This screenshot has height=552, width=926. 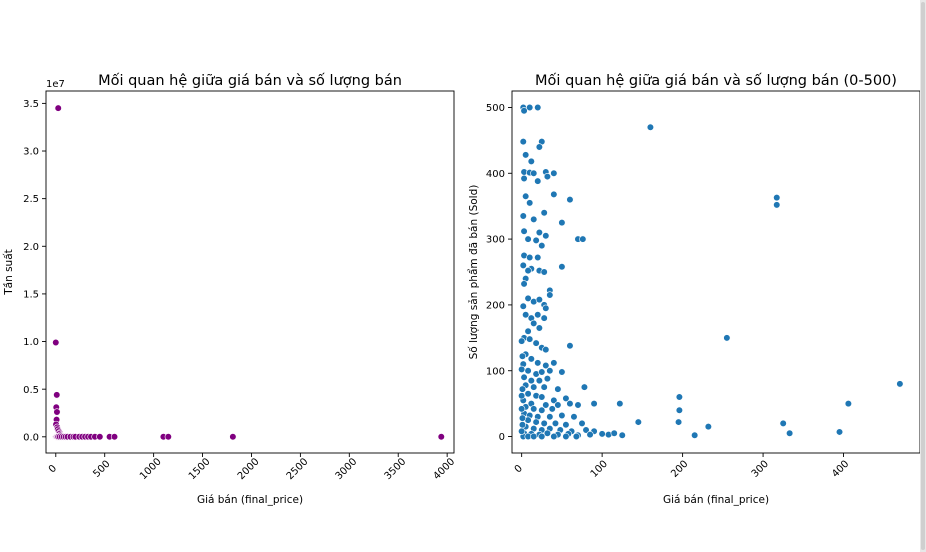 What do you see at coordinates (495, 174) in the screenshot?
I see `y-tick-label: 400` at bounding box center [495, 174].